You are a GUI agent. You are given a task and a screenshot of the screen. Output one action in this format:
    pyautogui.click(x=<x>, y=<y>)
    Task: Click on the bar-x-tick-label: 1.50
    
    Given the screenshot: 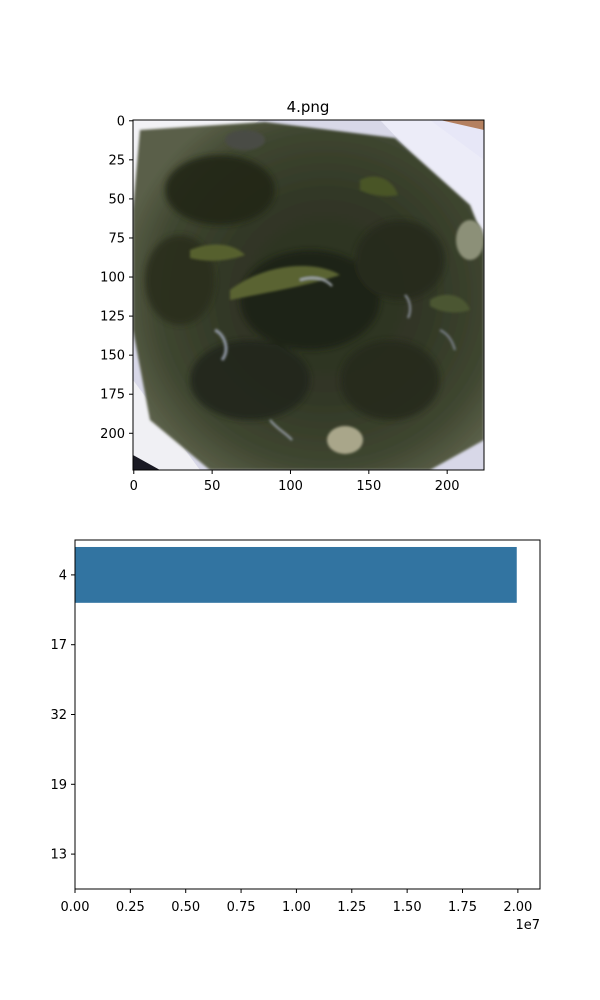 What is the action you would take?
    pyautogui.click(x=407, y=907)
    